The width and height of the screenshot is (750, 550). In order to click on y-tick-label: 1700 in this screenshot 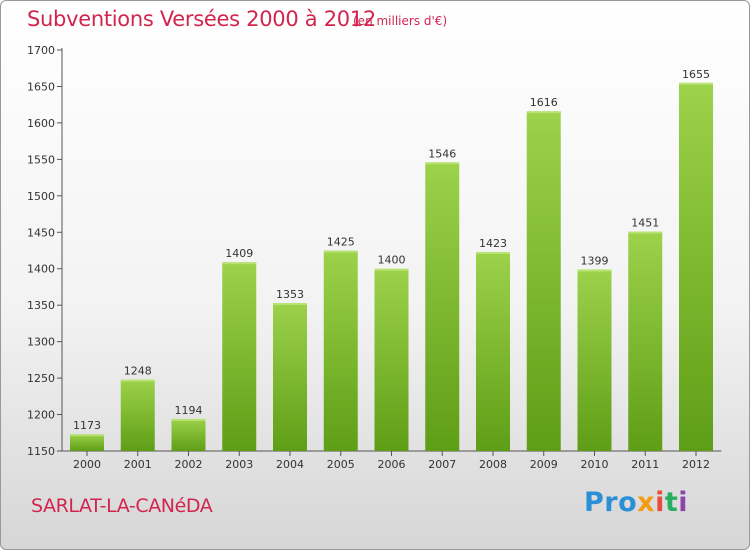, I will do `click(41, 50)`.